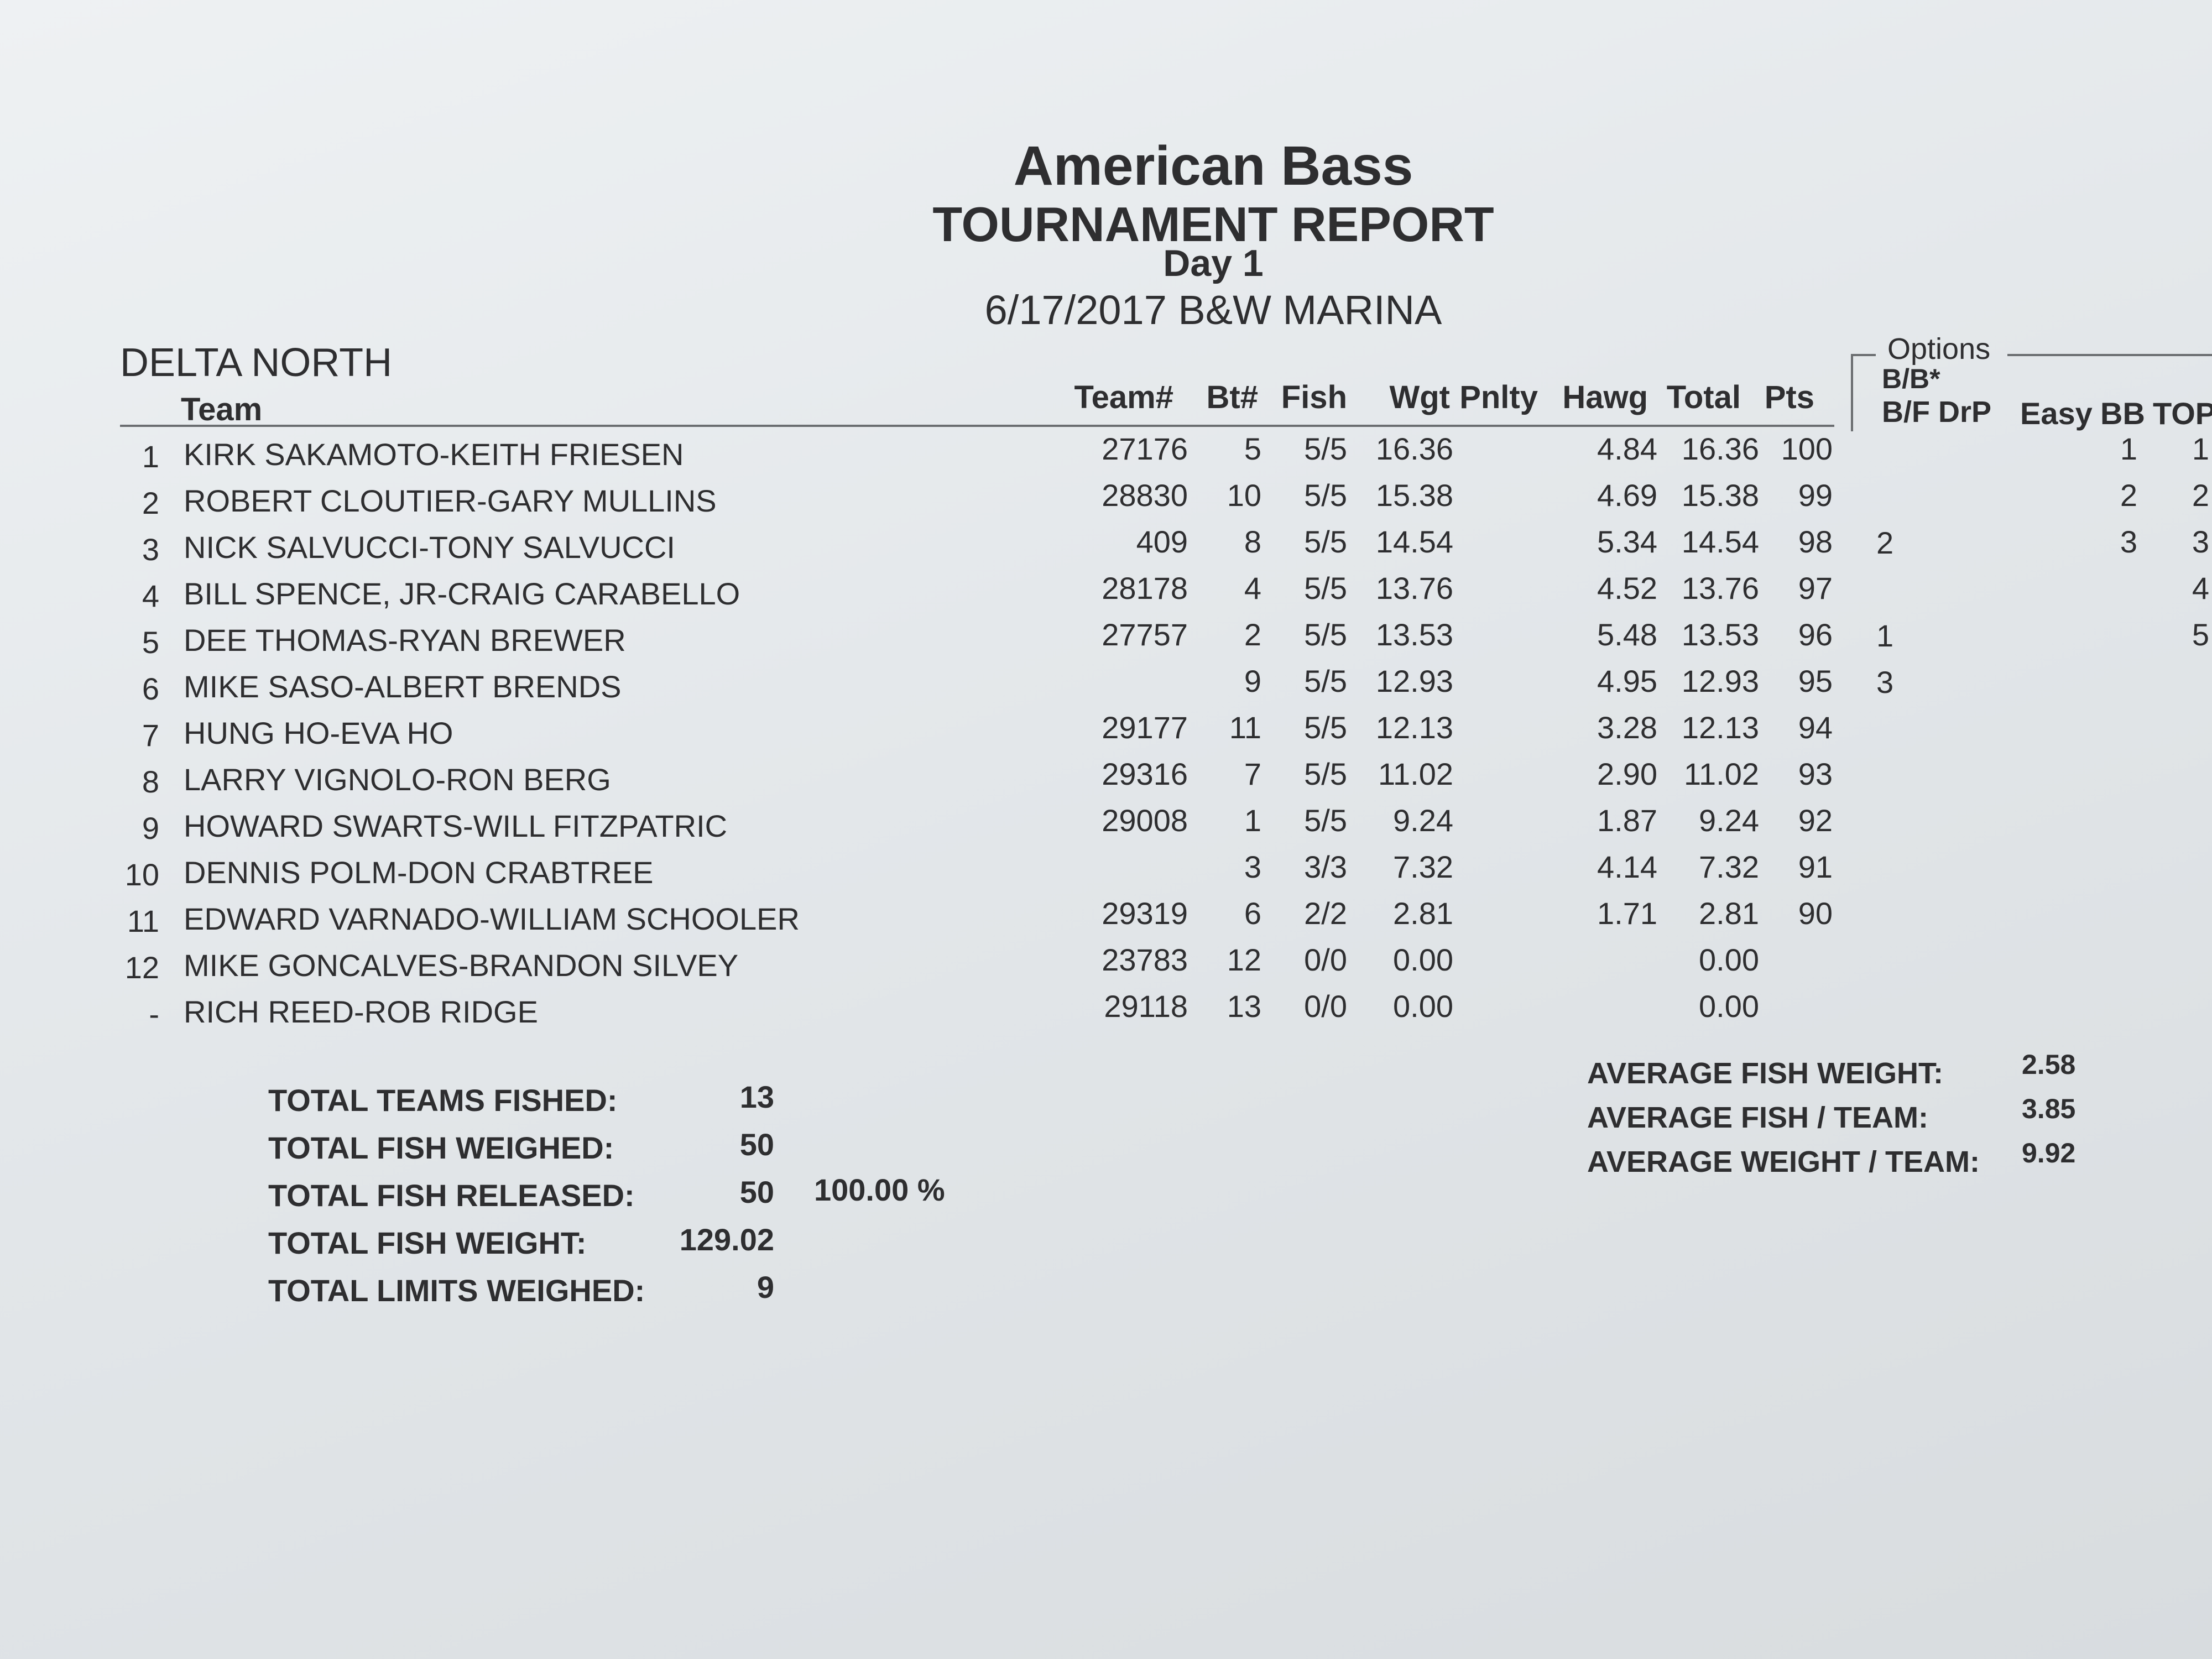 Image resolution: width=2212 pixels, height=1659 pixels. I want to click on cell-pts: 94, so click(1816, 728).